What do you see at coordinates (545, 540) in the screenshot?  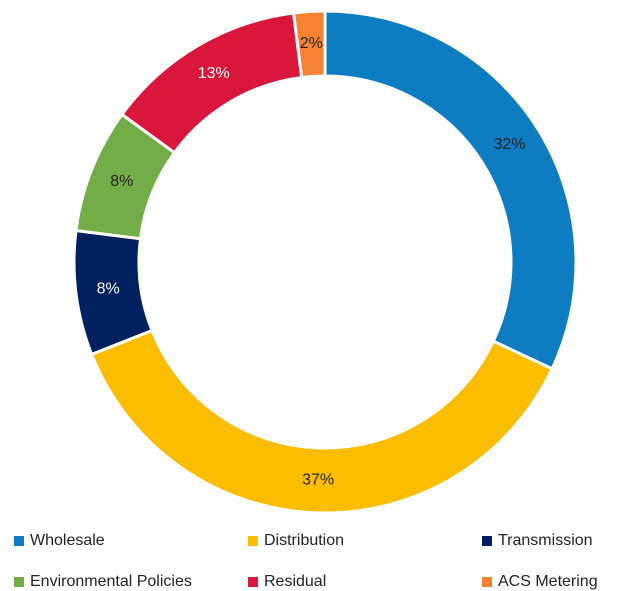 I see `legend-label: Transmission` at bounding box center [545, 540].